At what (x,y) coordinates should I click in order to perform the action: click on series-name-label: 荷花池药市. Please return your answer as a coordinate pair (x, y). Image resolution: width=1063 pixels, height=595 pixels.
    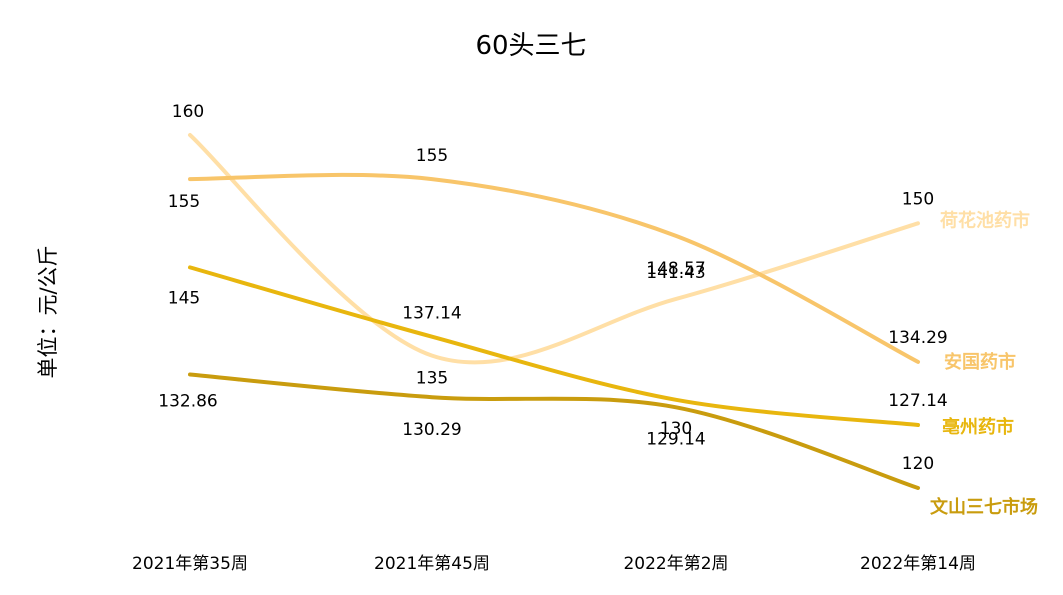
    Looking at the image, I should click on (985, 220).